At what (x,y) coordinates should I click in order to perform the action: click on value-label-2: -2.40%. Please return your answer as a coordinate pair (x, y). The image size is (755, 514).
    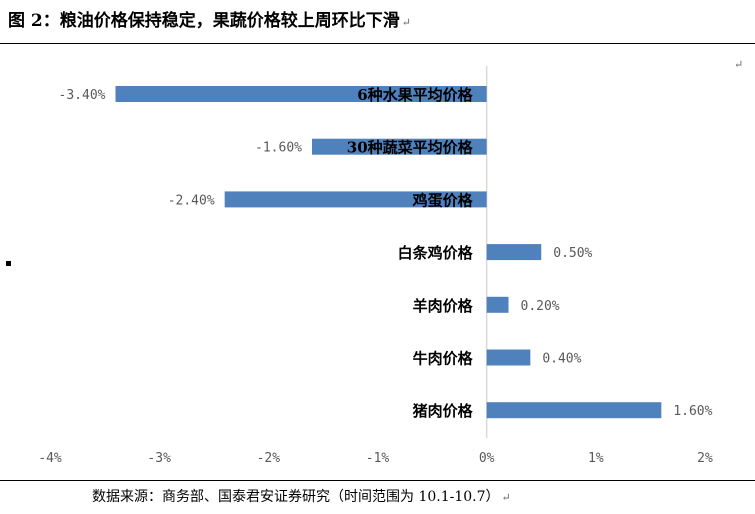
    Looking at the image, I should click on (191, 200).